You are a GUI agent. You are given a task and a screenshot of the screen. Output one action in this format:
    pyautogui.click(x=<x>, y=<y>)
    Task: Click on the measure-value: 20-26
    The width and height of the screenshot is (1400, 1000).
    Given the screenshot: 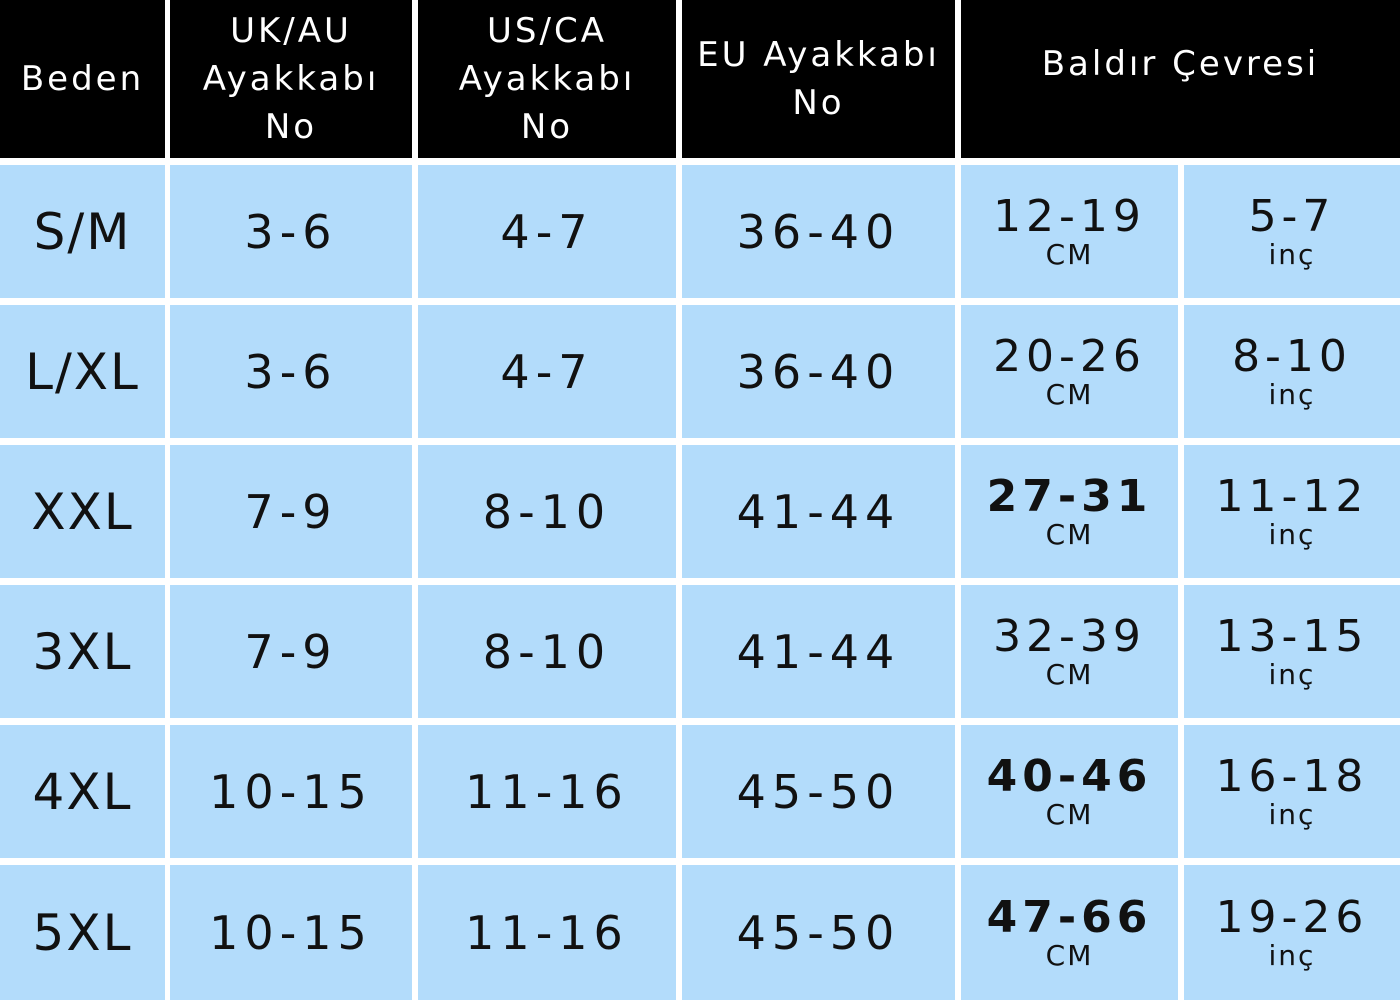 What is the action you would take?
    pyautogui.click(x=1069, y=356)
    